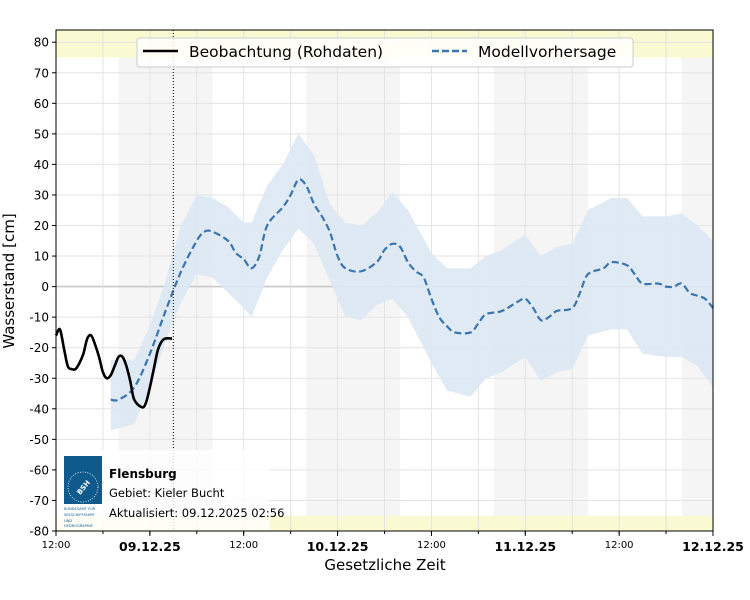 This screenshot has width=750, height=600. Describe the element at coordinates (41, 195) in the screenshot. I see `y-tick-label: 30` at that location.